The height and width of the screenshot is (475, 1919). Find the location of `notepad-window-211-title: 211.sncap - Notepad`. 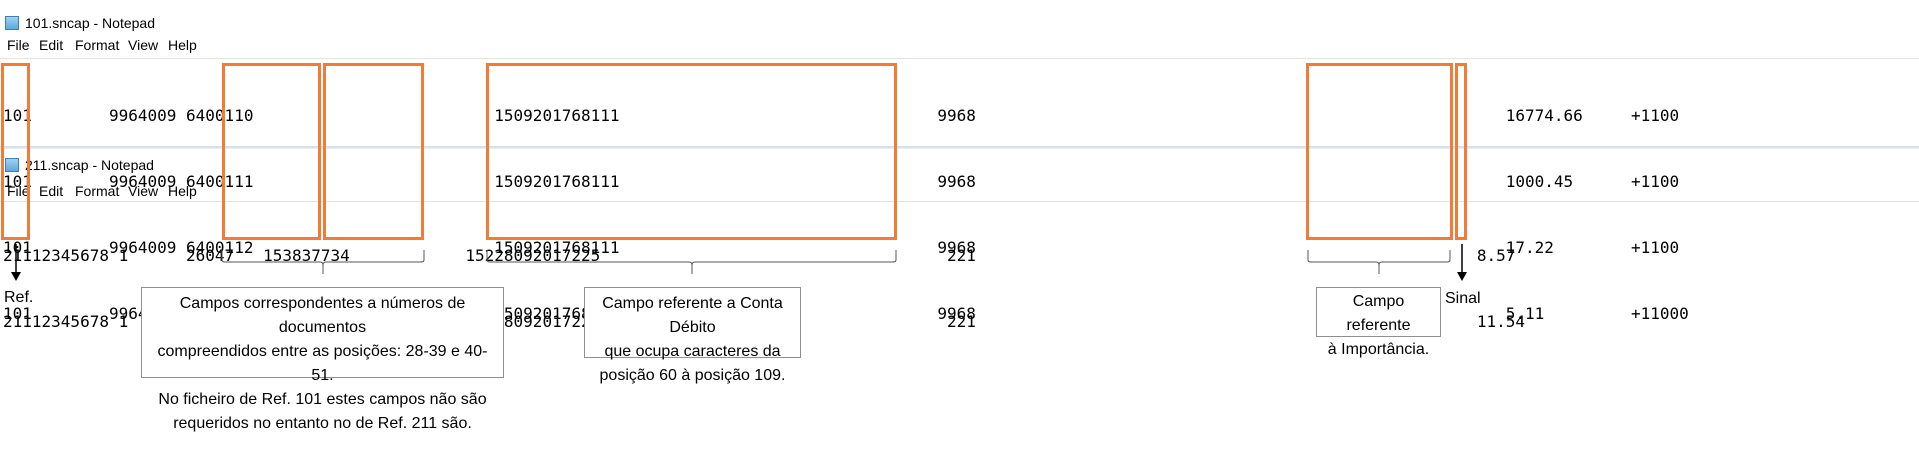

notepad-window-211-title: 211.sncap - Notepad is located at coordinates (77, 165).